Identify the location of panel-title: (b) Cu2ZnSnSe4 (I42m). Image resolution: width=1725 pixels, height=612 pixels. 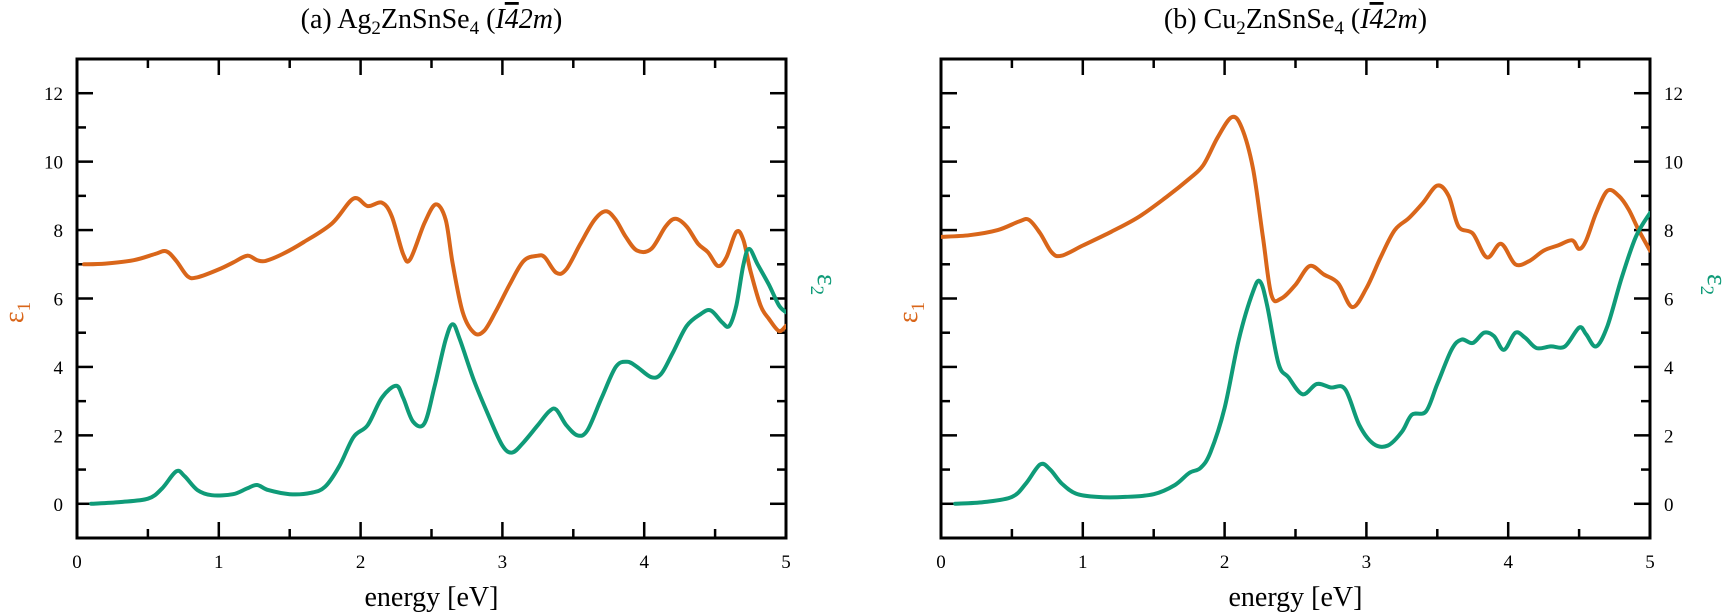
(1295, 21).